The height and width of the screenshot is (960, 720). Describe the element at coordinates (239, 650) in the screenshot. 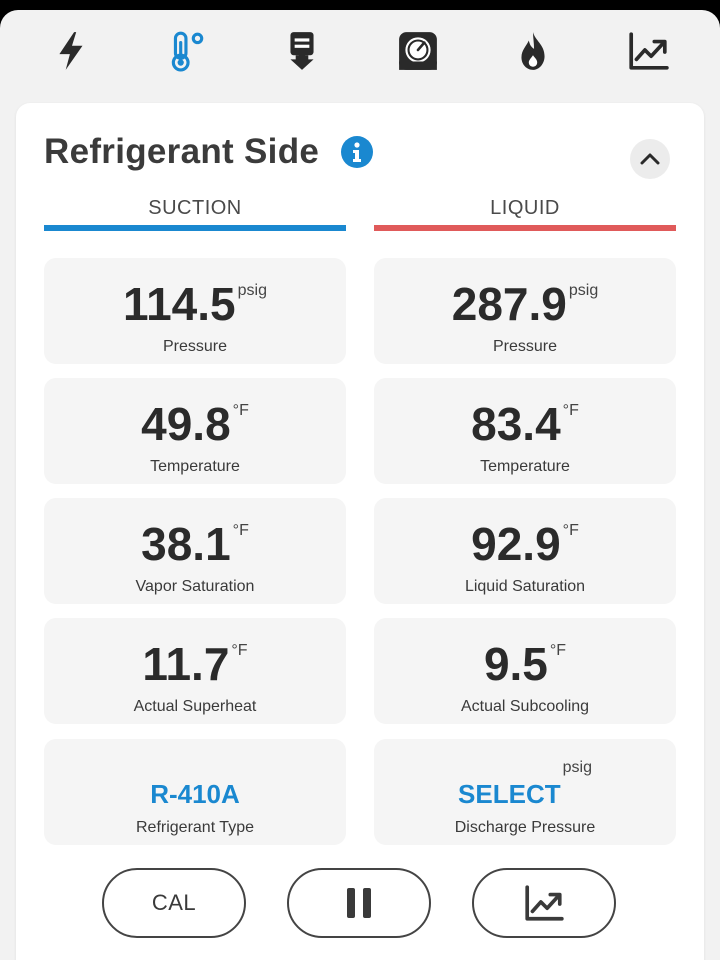

I see `actual-superheat-unit: °F` at that location.